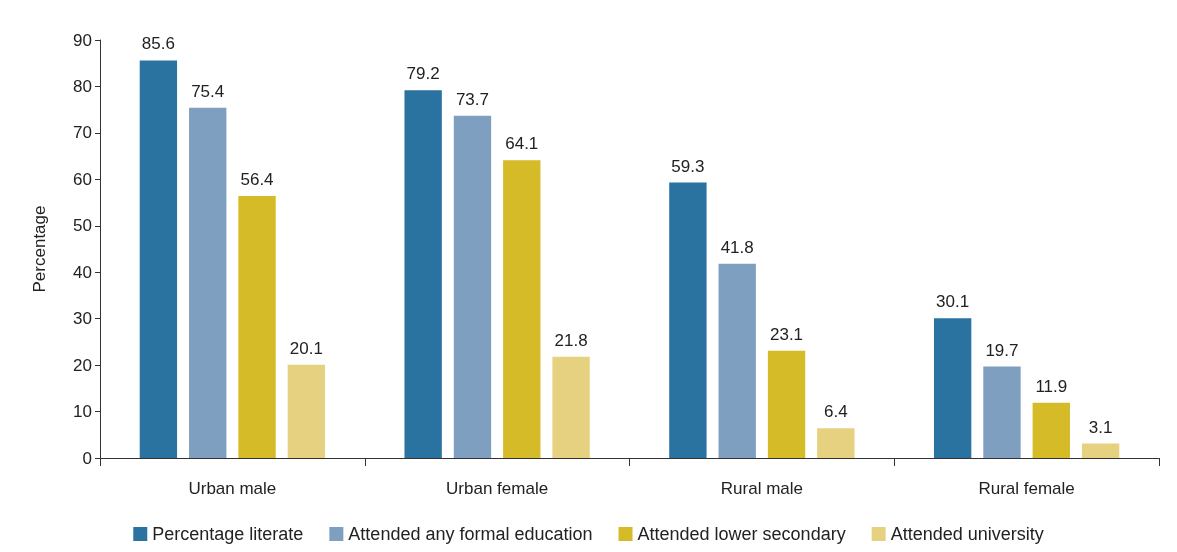 The width and height of the screenshot is (1177, 552). I want to click on data-label: 64.1, so click(522, 144).